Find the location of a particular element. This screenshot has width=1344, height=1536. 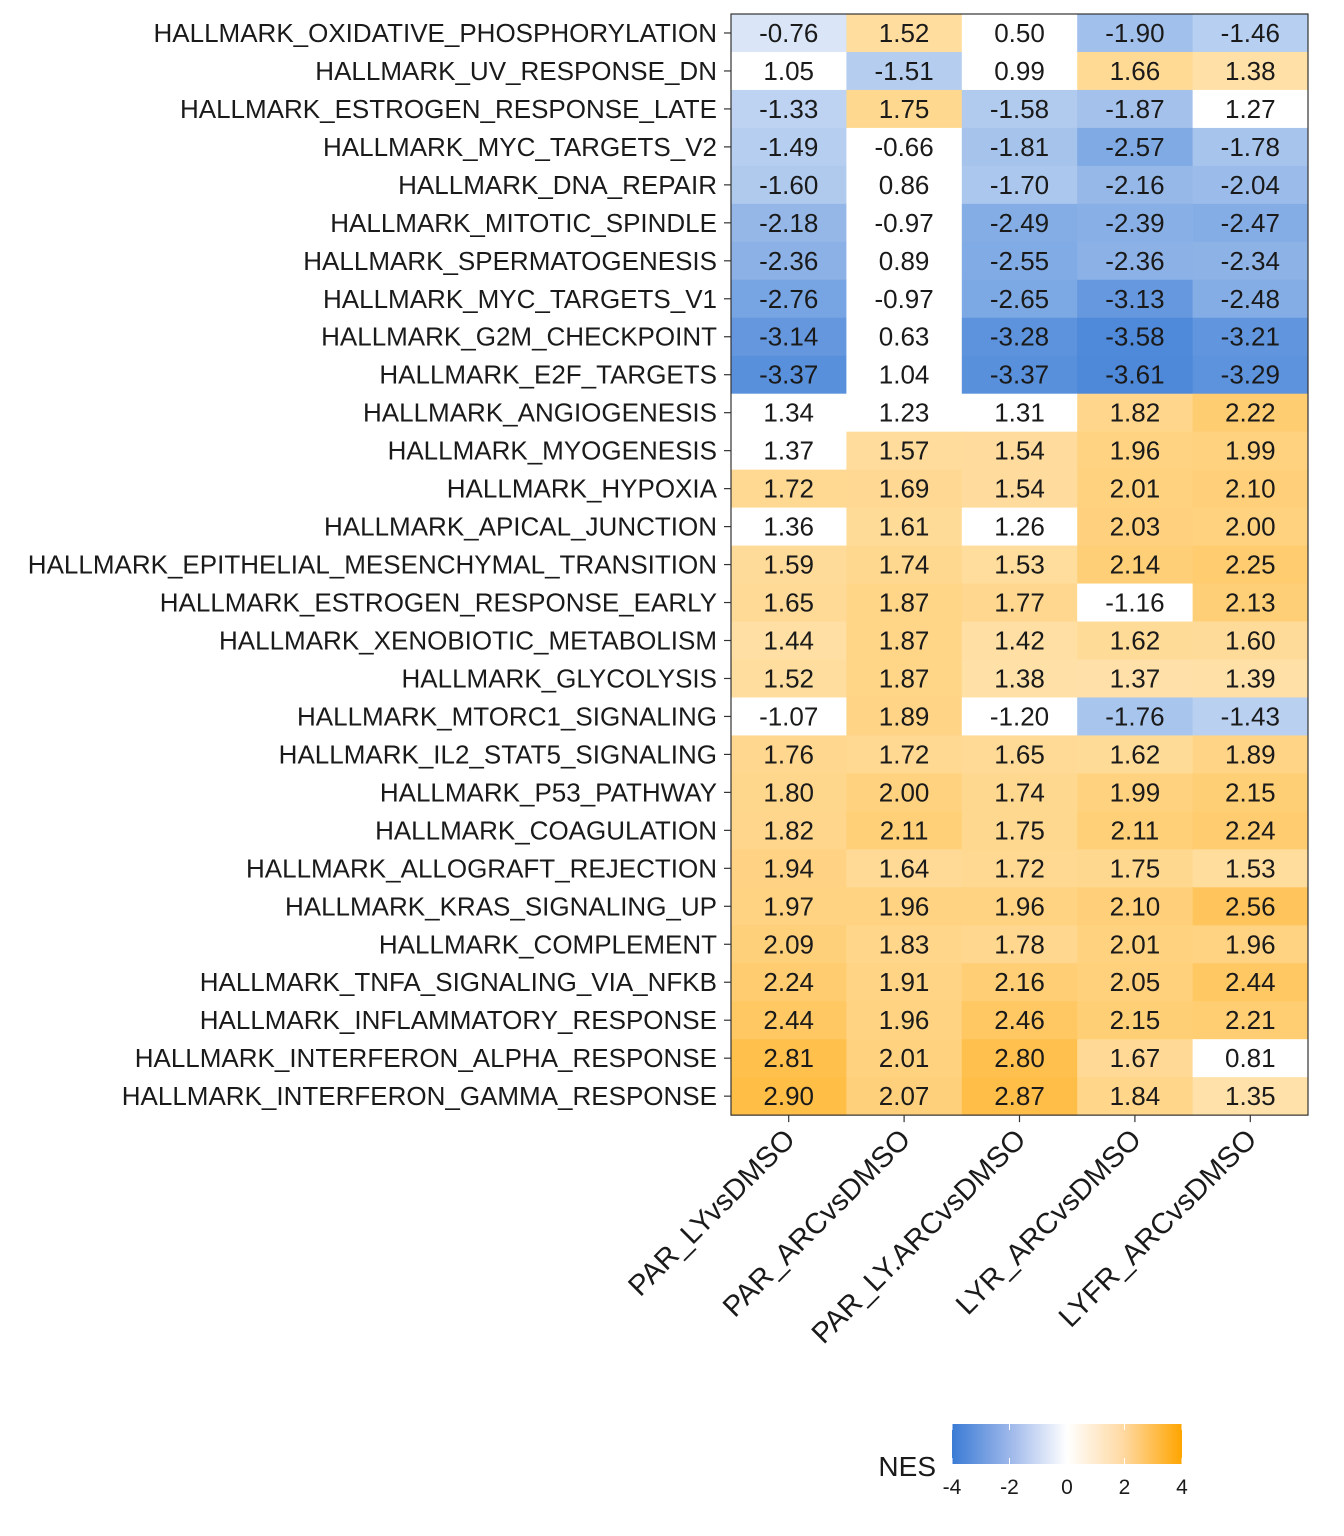

cell-value-label: 1.44 is located at coordinates (788, 641).